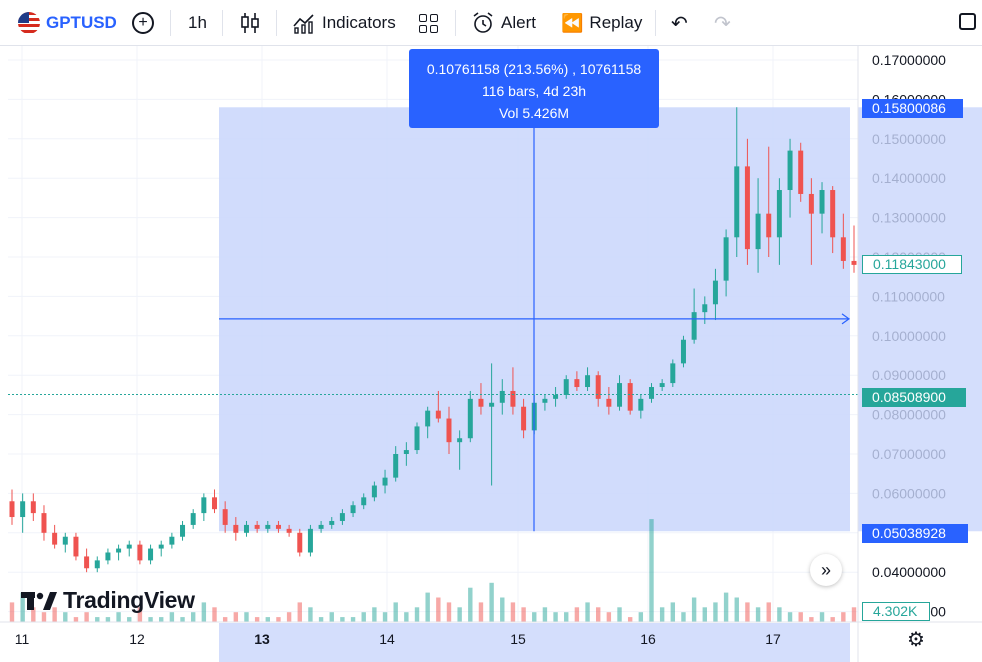  Describe the element at coordinates (967, 21) in the screenshot. I see `fullscreen-icon` at that location.